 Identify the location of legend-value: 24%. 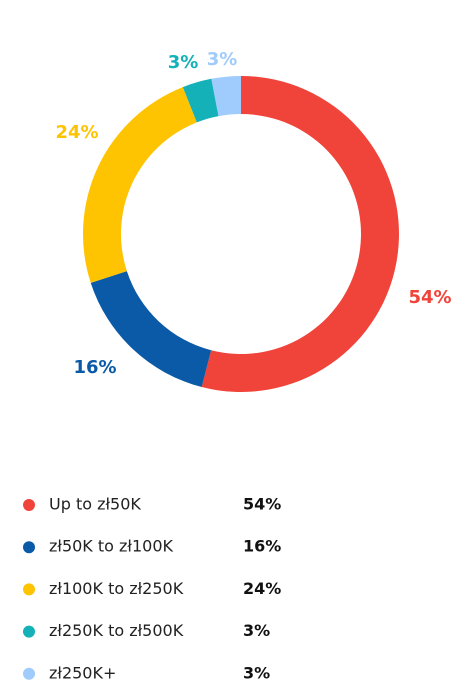
(262, 588).